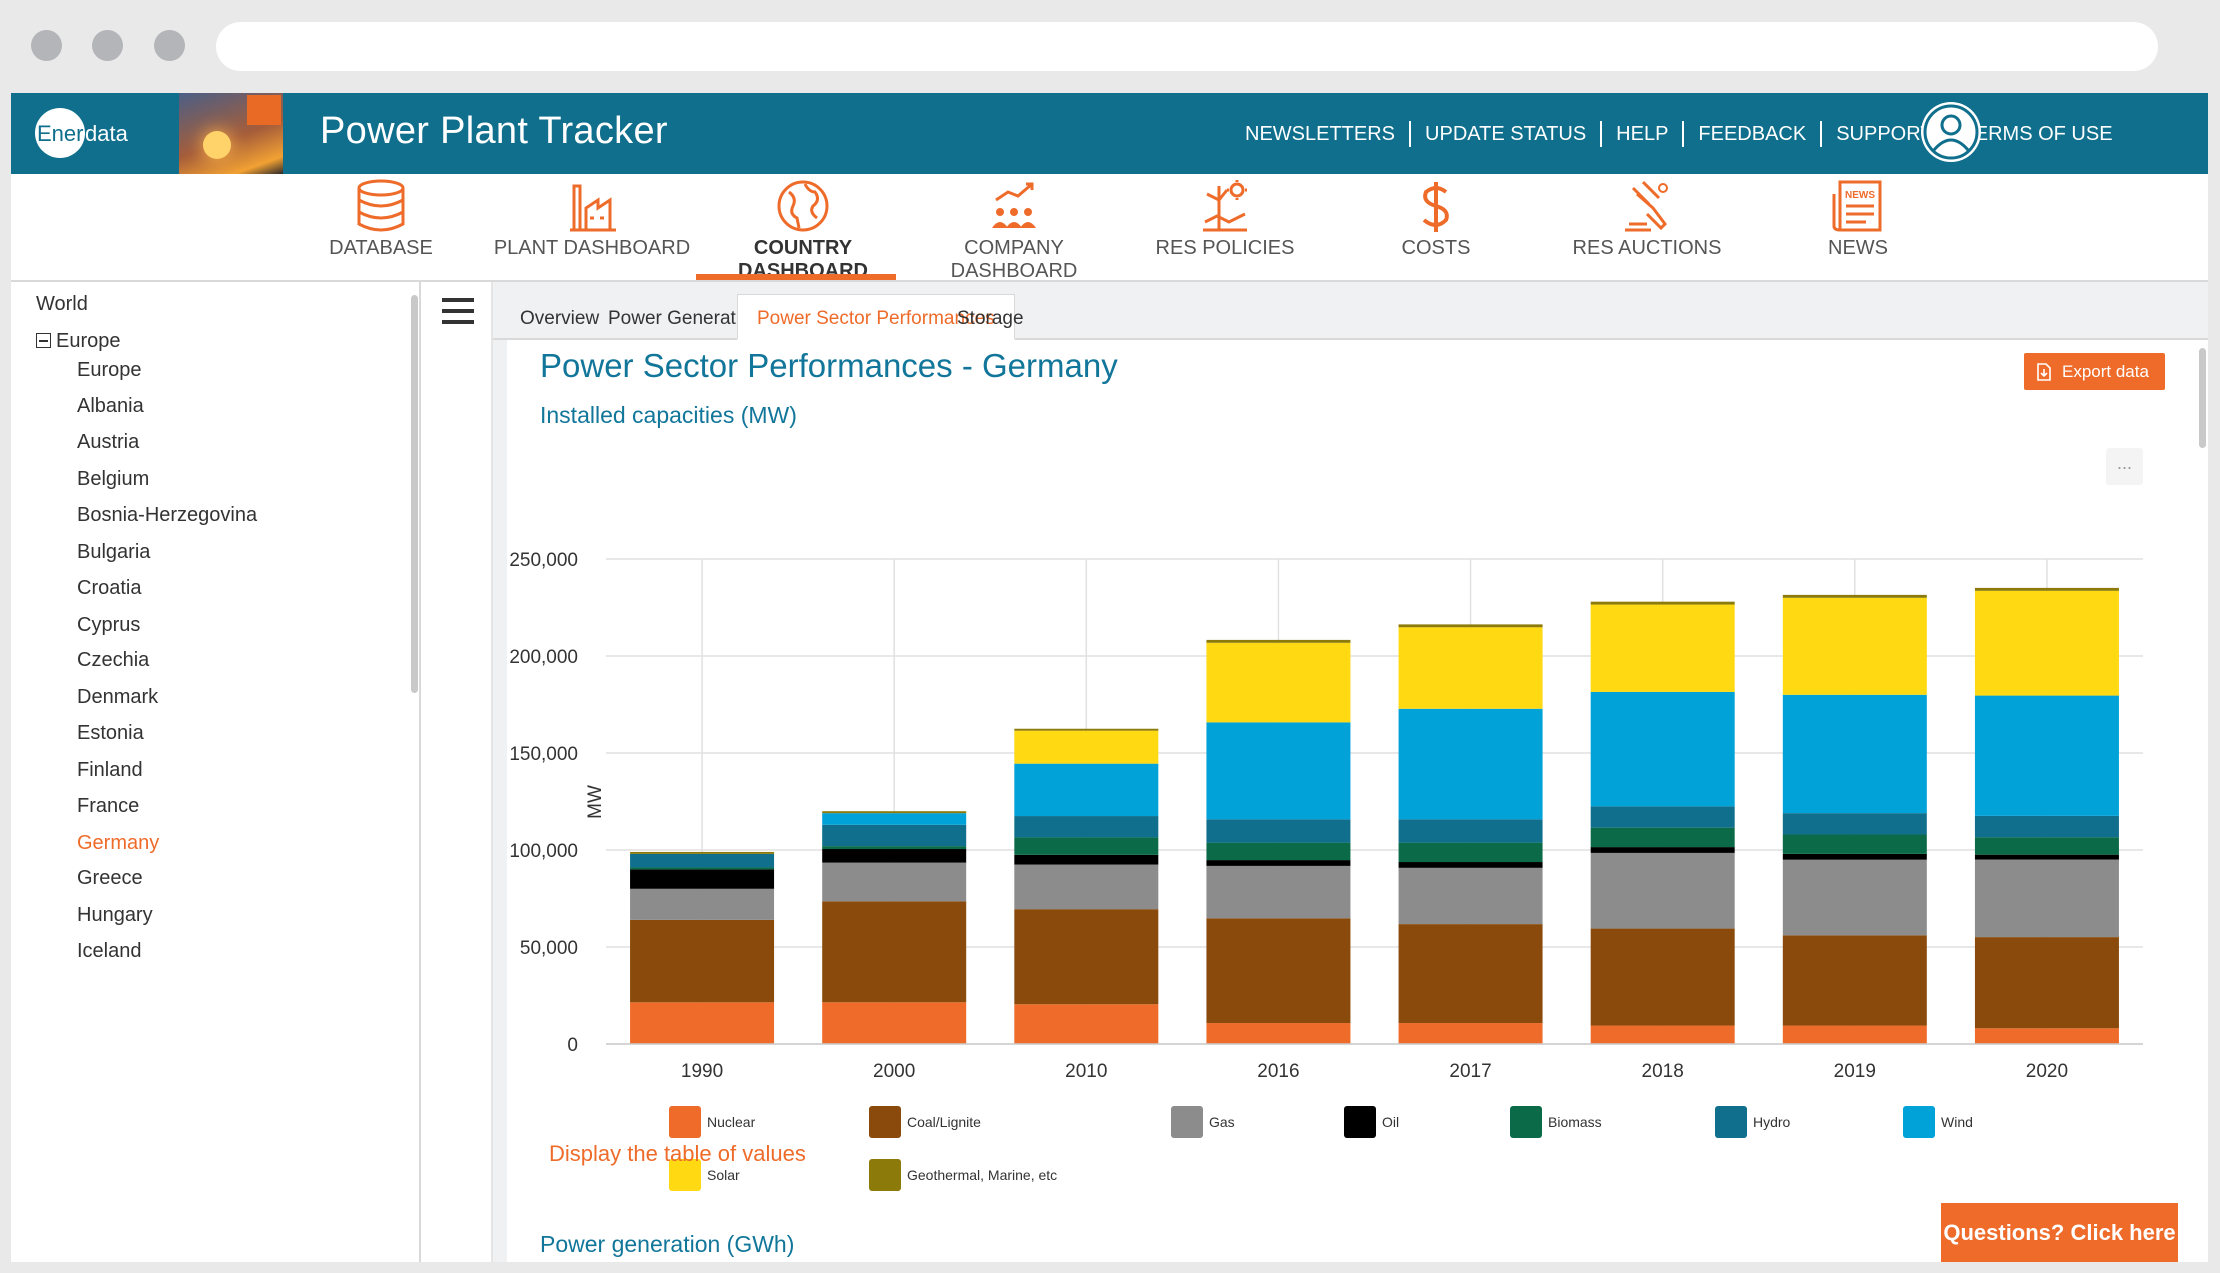 The width and height of the screenshot is (2220, 1273). I want to click on sidebar-item-country: France, so click(108, 806).